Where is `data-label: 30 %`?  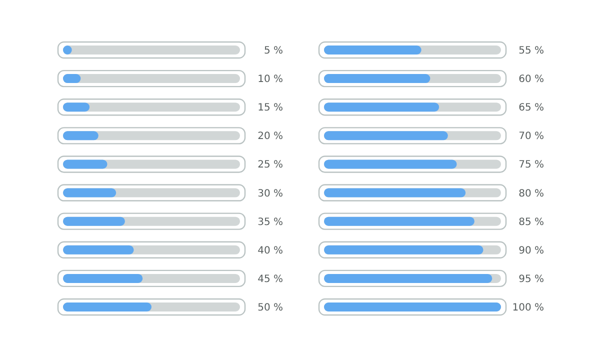
data-label: 30 % is located at coordinates (270, 194).